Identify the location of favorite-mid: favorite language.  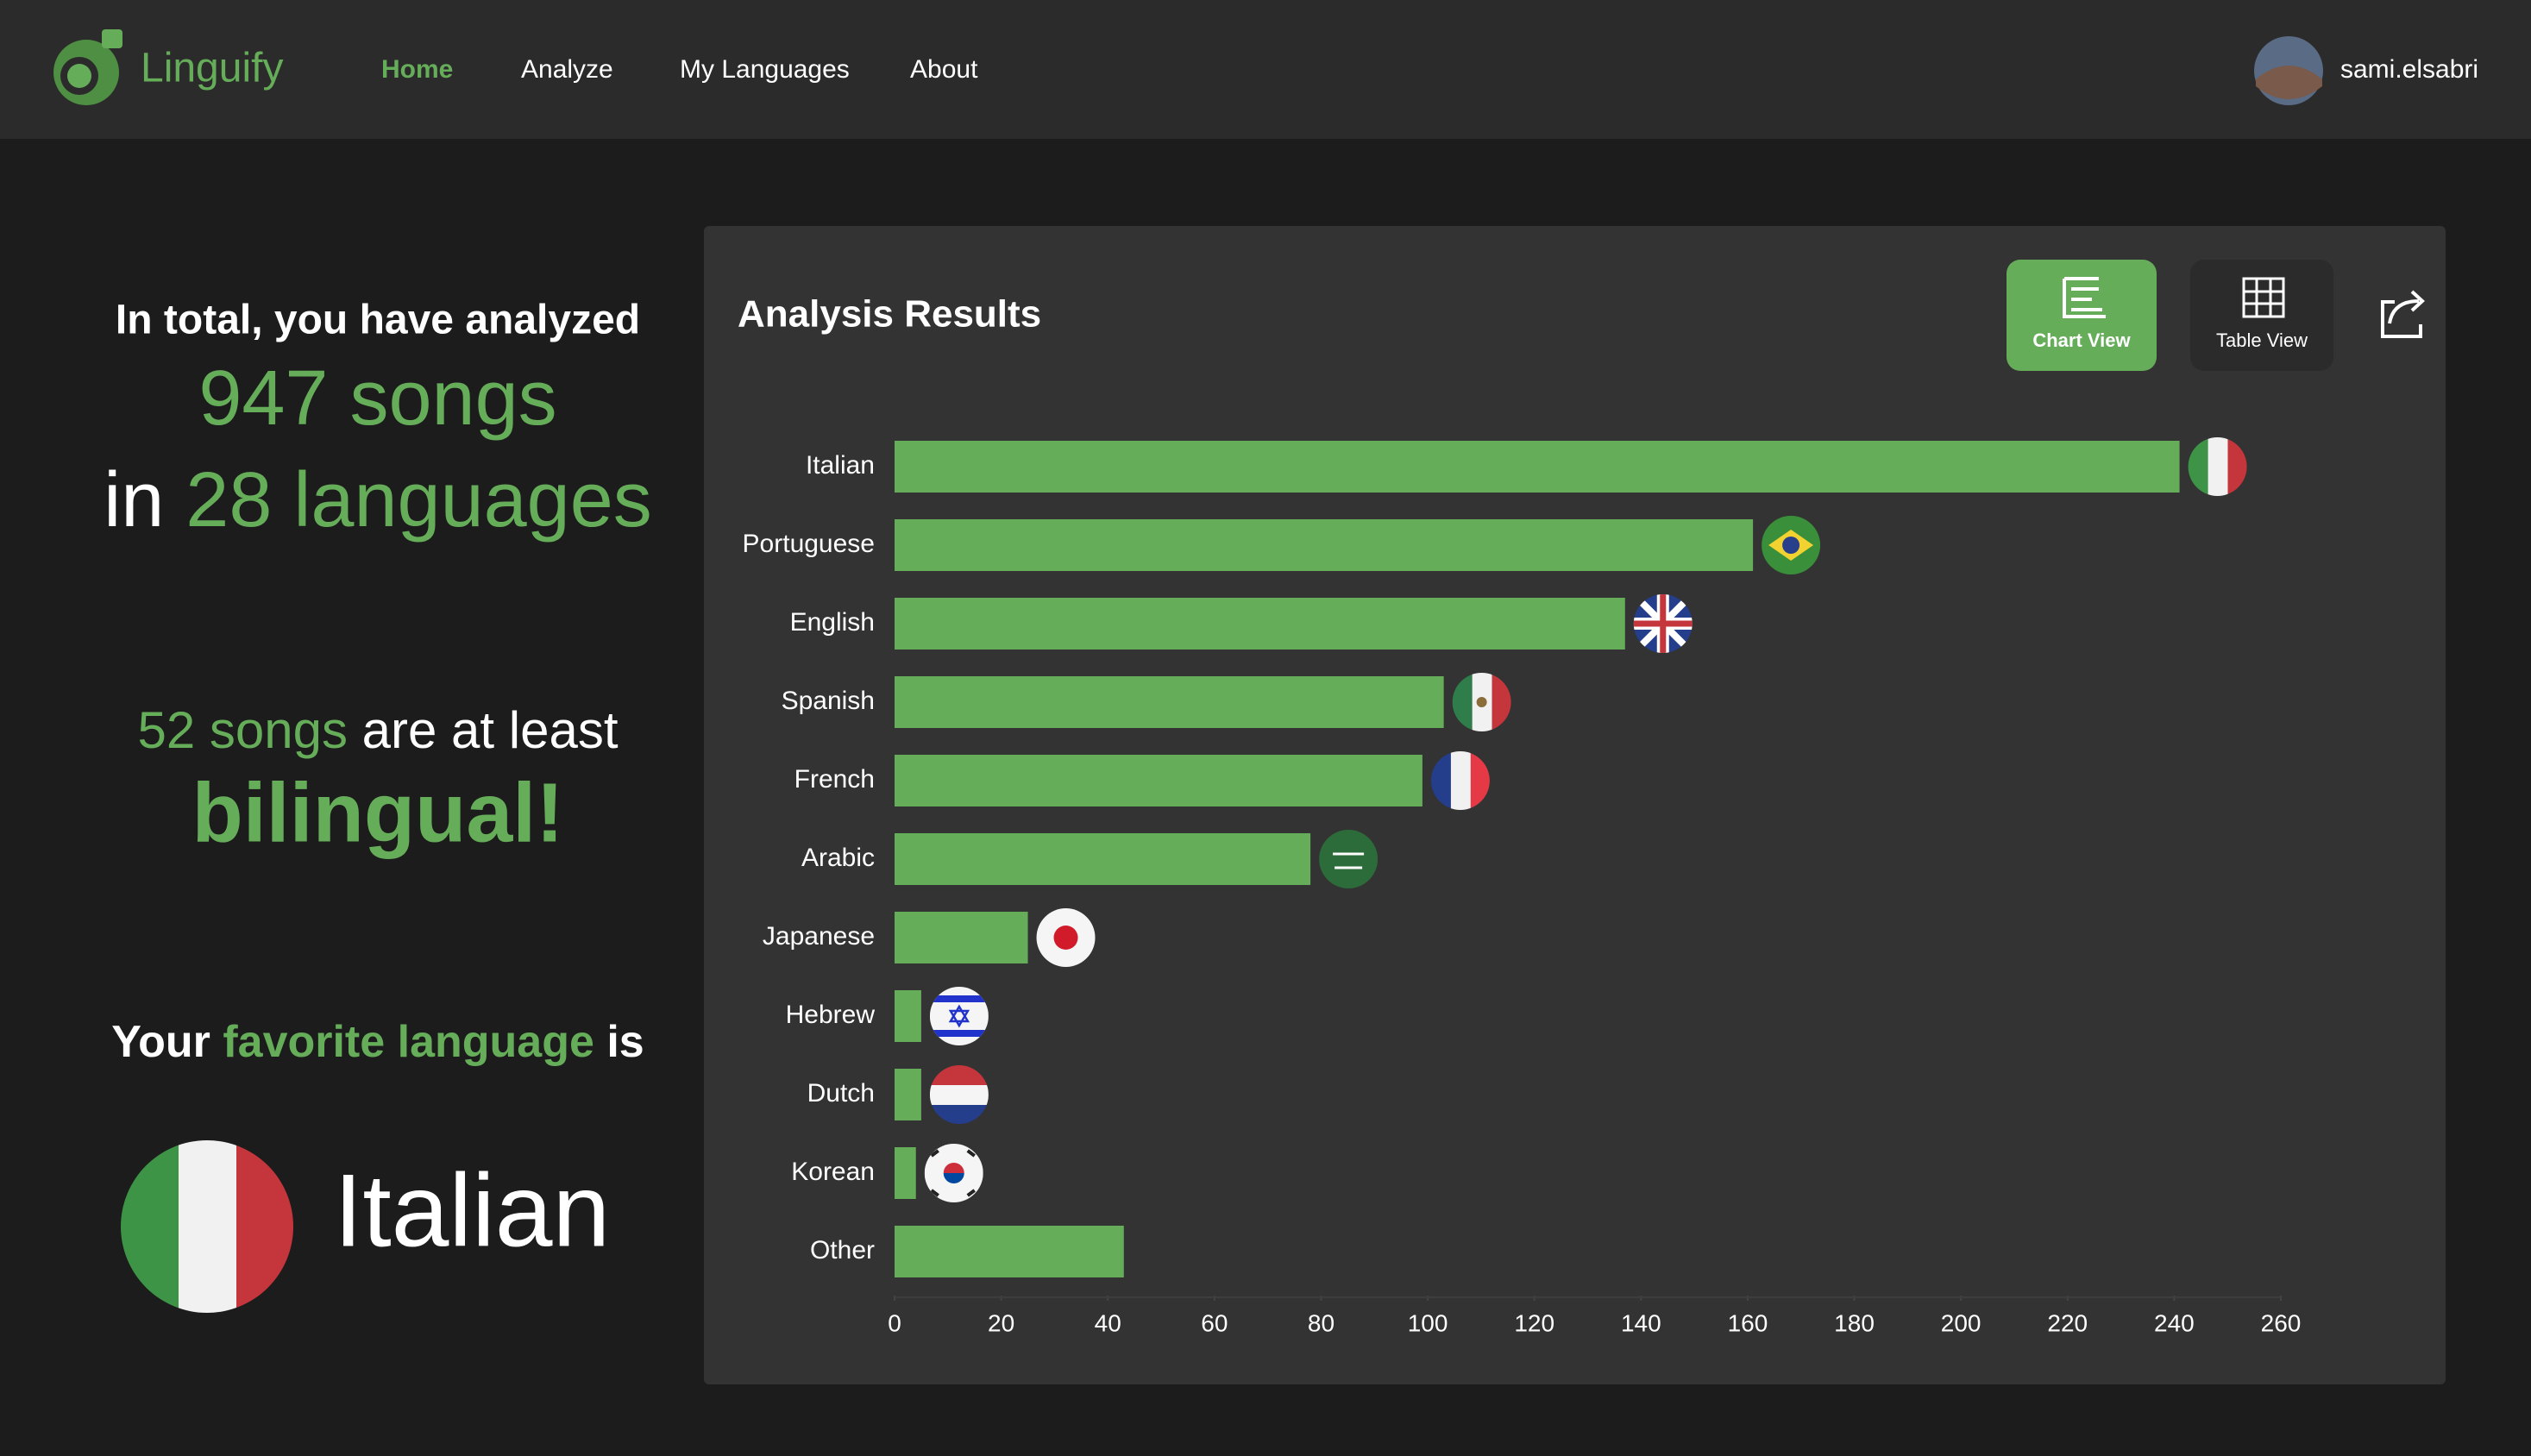
(408, 1042).